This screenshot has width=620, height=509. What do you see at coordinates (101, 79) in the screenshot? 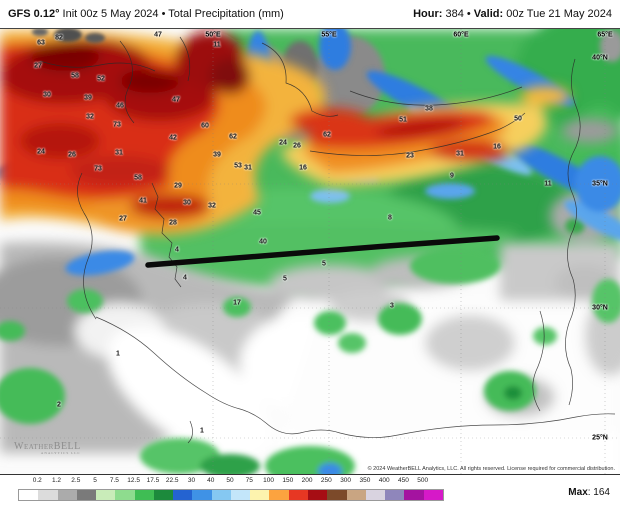
I see `precip-value-label: 52` at bounding box center [101, 79].